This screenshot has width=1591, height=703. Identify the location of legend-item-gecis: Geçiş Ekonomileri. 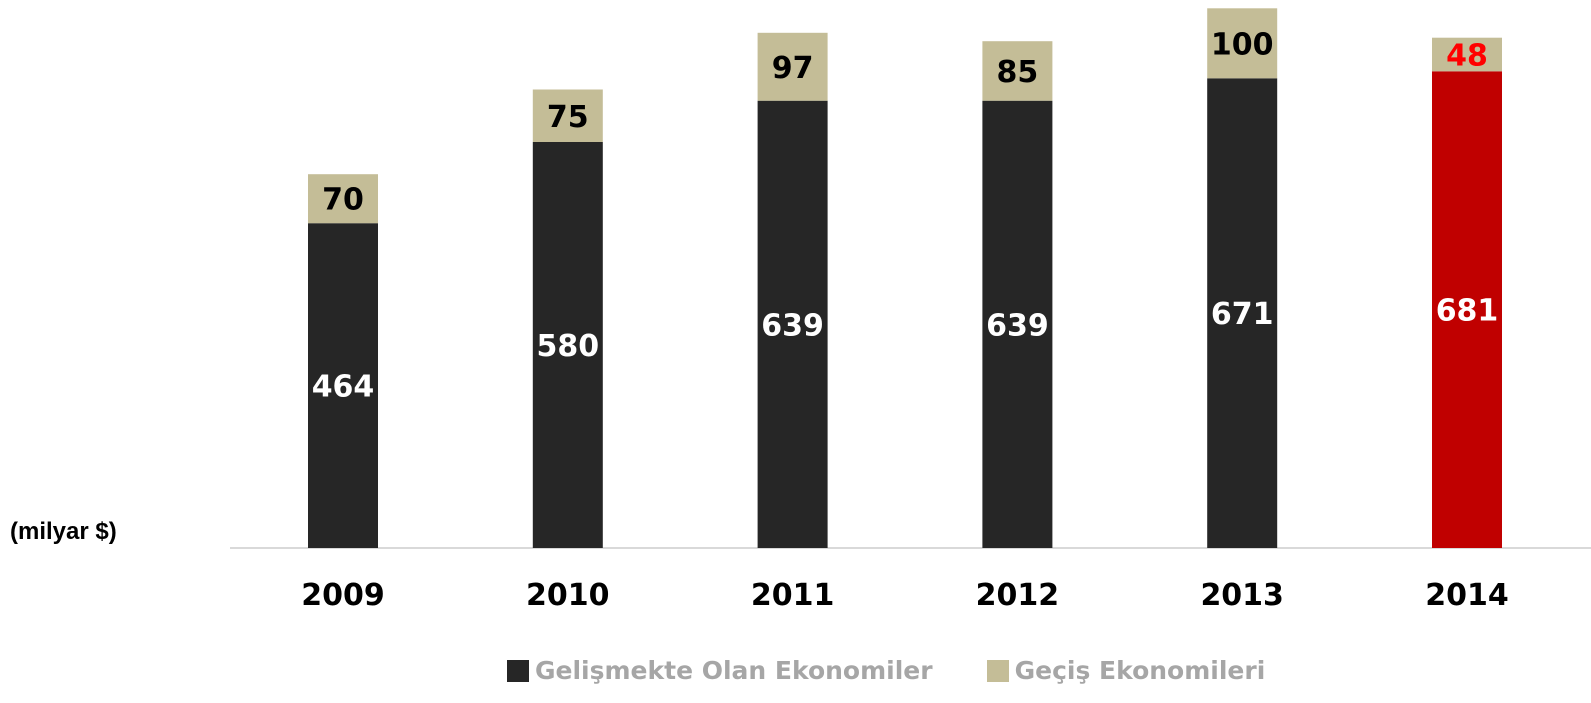
(1126, 670).